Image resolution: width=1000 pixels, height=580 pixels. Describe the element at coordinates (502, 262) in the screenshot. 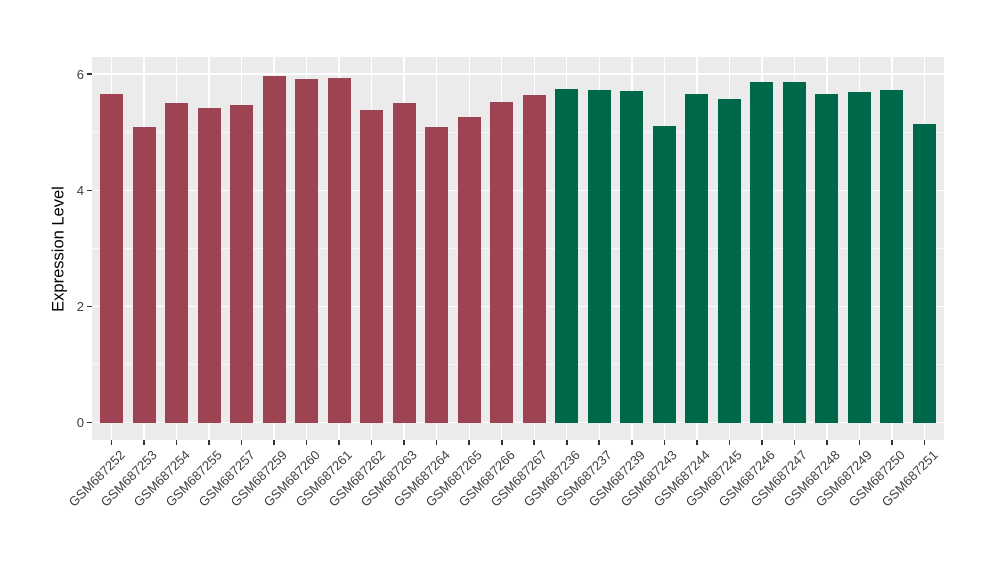

I see `bar-GSM687266` at that location.